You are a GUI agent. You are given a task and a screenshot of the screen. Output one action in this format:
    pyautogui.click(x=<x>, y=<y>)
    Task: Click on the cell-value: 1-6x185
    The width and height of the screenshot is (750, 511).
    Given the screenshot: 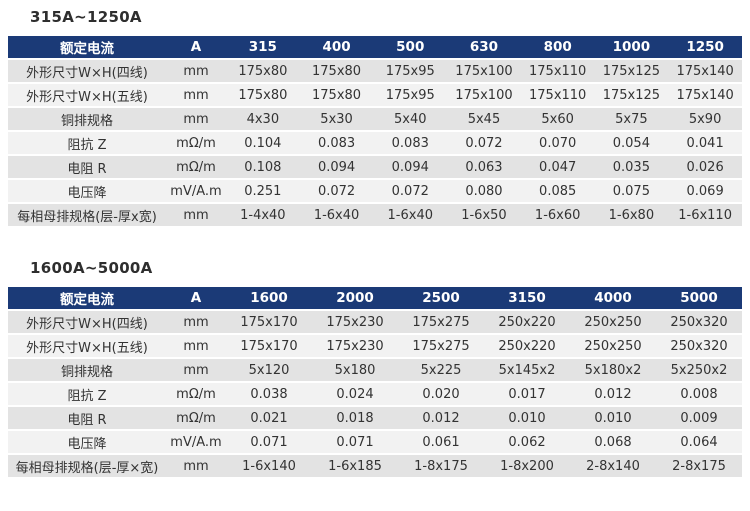 What is the action you would take?
    pyautogui.click(x=355, y=466)
    